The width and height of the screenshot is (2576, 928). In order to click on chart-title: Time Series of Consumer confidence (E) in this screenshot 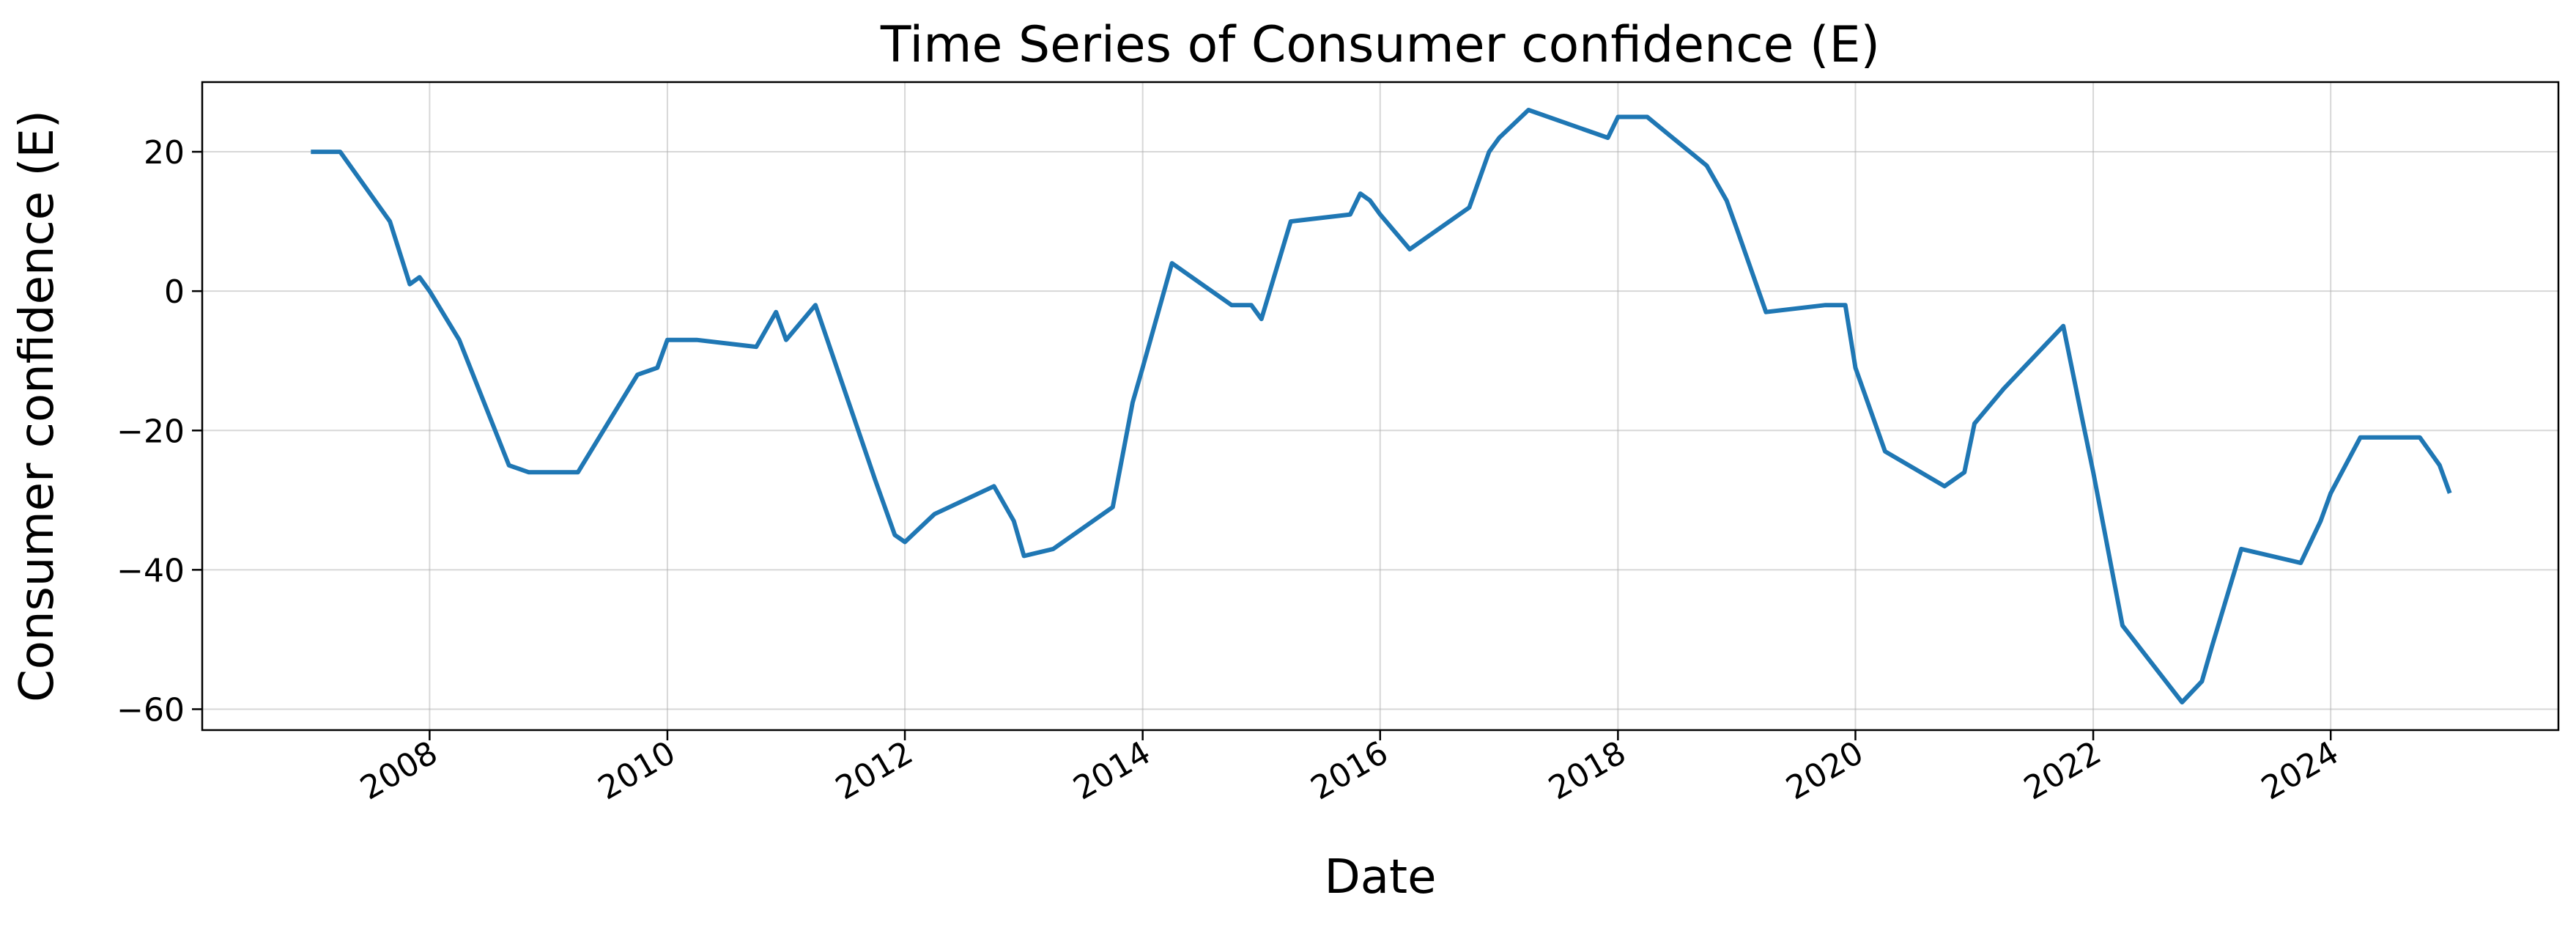, I will do `click(1380, 45)`.